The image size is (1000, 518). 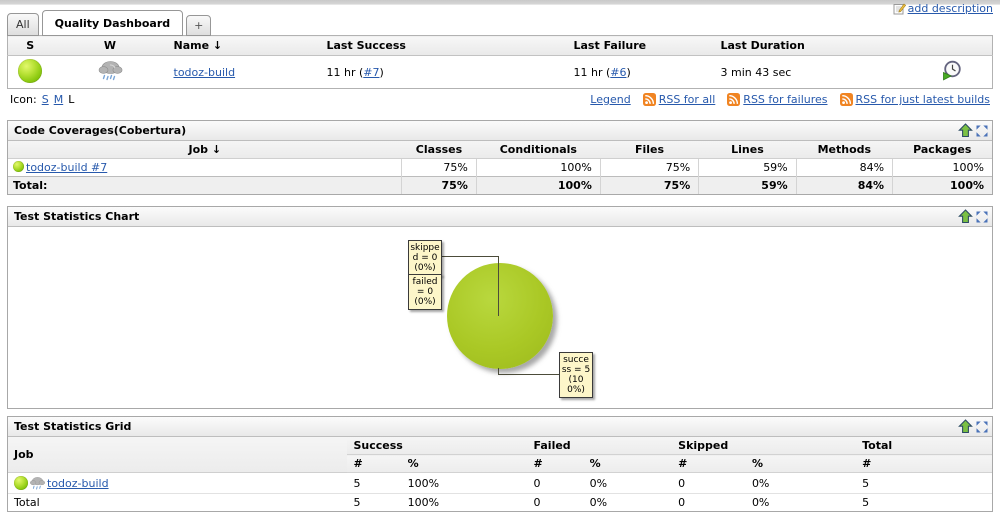 I want to click on panel-title: Test Statistics Chart, so click(x=77, y=216).